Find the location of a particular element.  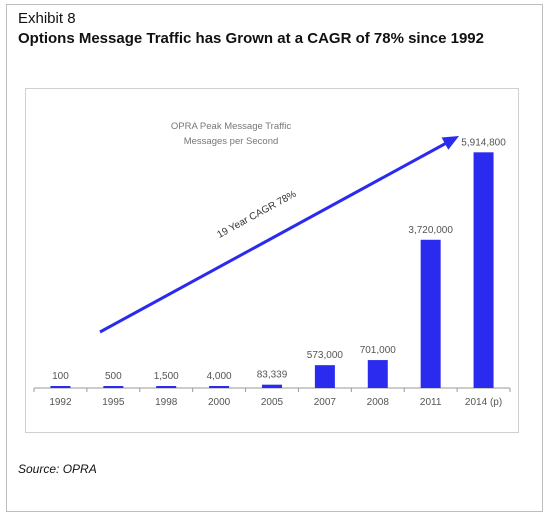

bar-2014-p- is located at coordinates (483, 270).